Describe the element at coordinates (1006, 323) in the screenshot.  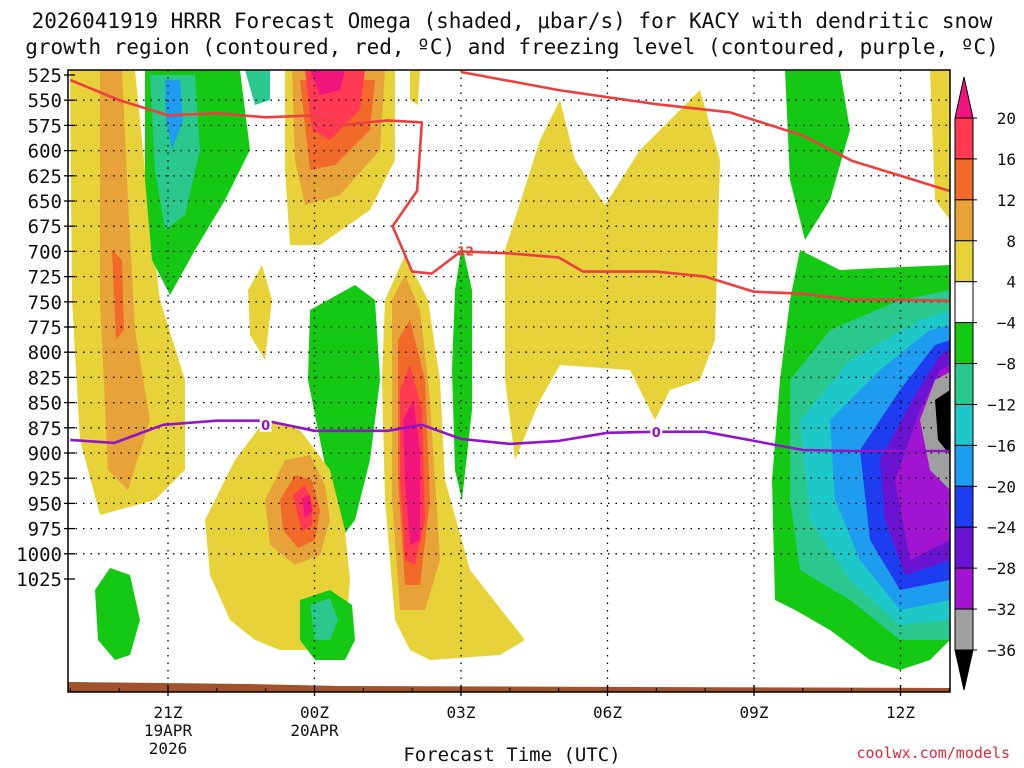
I see `colorbar-label-5: −4` at that location.